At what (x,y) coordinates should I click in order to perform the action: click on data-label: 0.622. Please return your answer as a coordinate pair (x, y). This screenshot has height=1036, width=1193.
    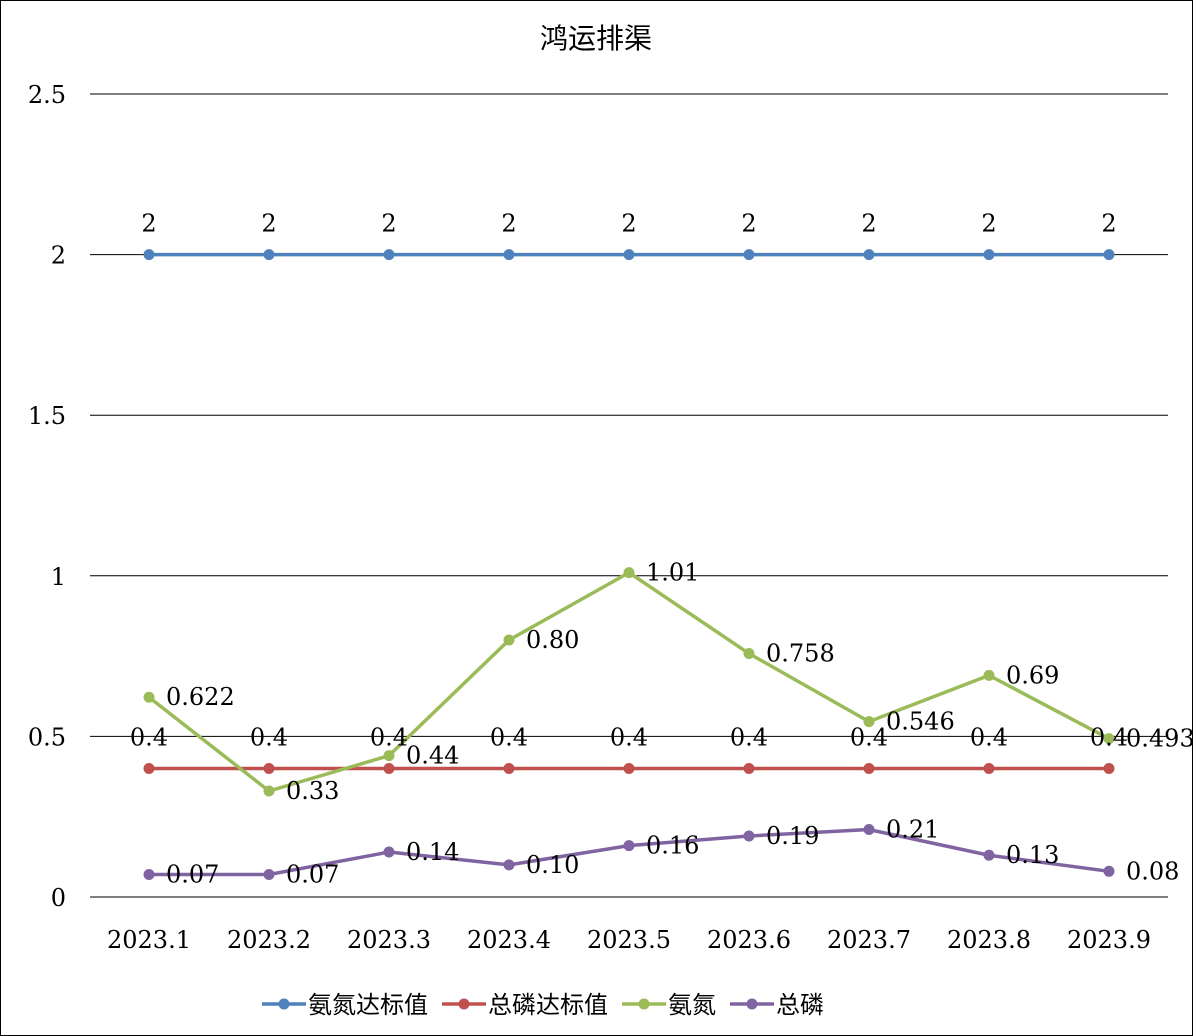
    Looking at the image, I should click on (200, 697).